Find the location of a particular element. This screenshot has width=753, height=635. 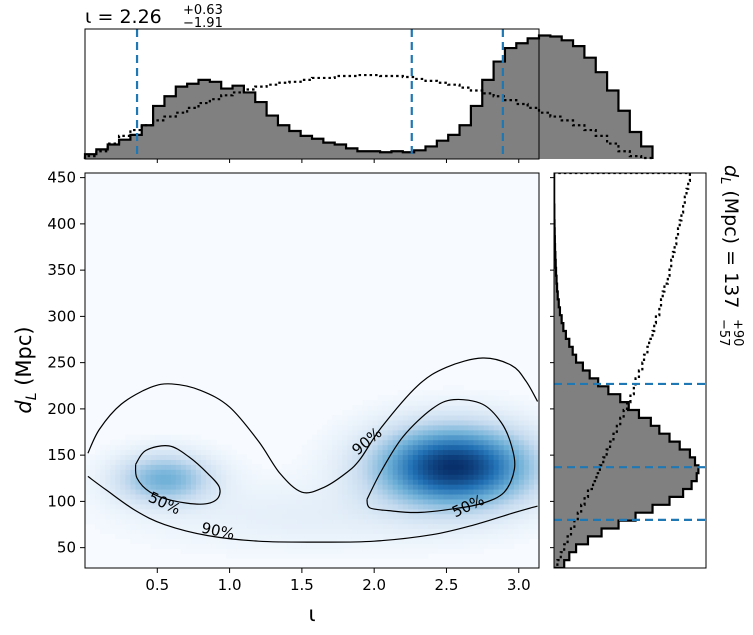

y-tick-label-2: 150 is located at coordinates (61, 455).